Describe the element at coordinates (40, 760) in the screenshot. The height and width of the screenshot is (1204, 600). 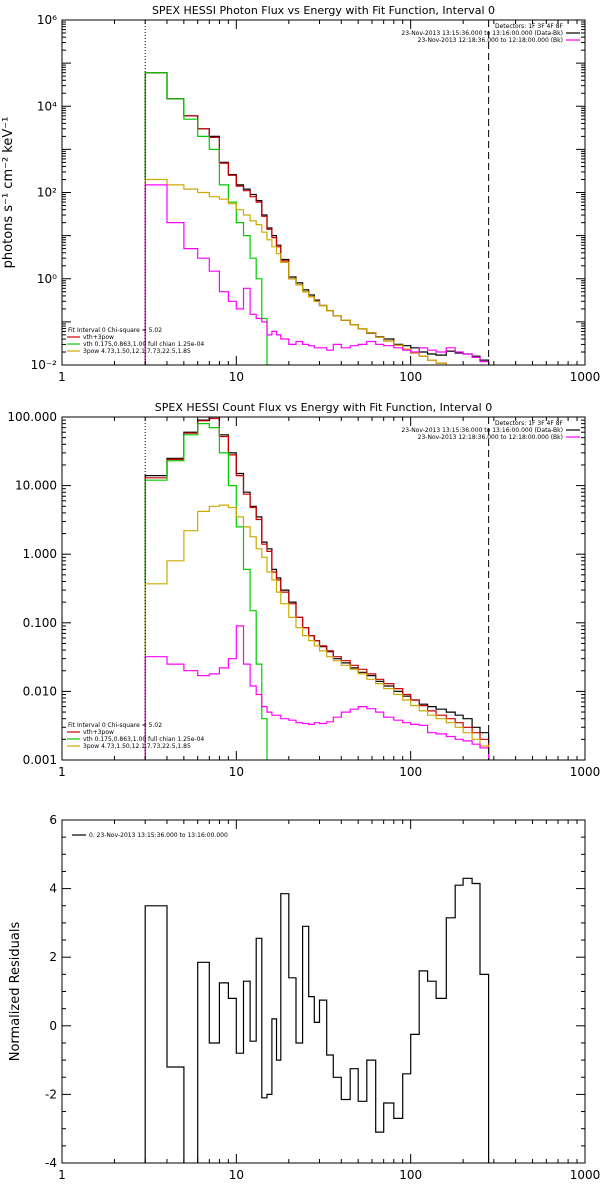
I see `y-tick-label: 0.001` at that location.